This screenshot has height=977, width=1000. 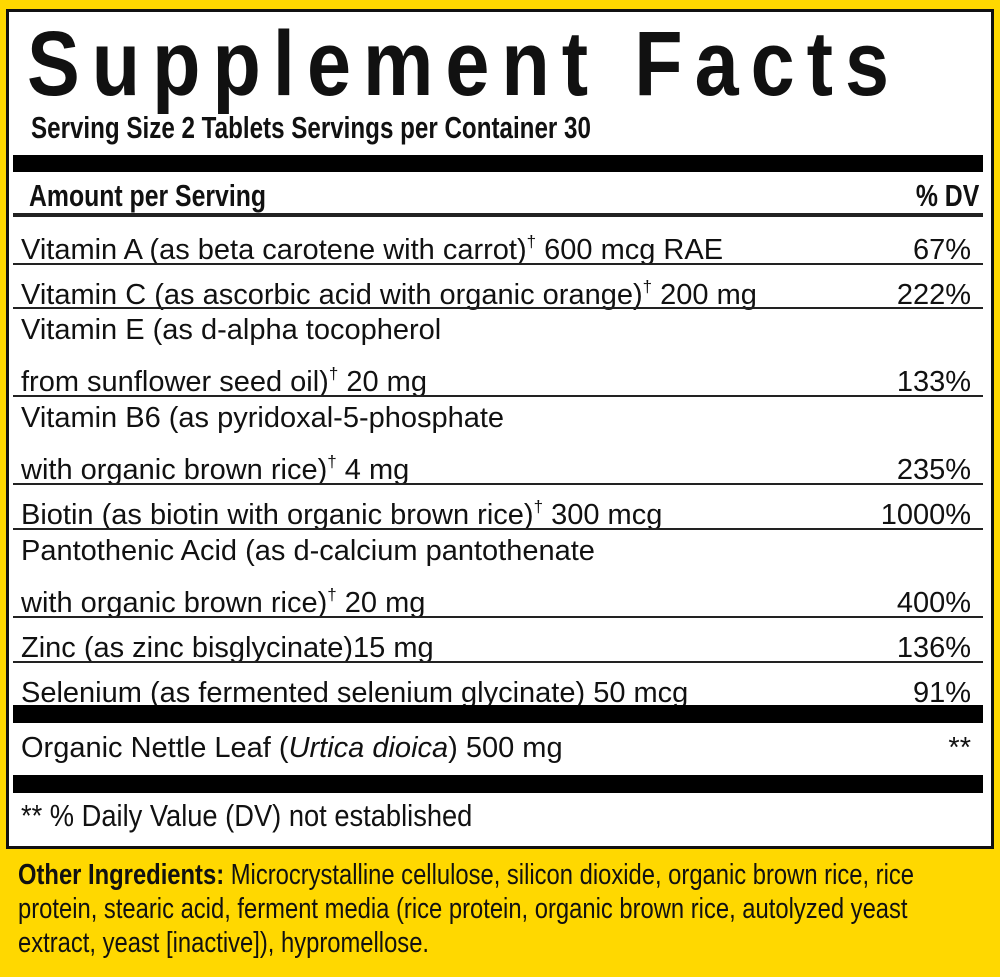 I want to click on footnote: ** % Daily Value (DV) not established, so click(x=247, y=815).